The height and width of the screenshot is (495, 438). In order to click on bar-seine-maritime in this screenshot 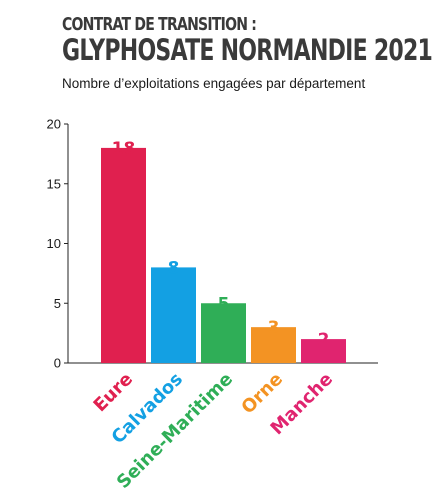, I will do `click(223, 333)`.